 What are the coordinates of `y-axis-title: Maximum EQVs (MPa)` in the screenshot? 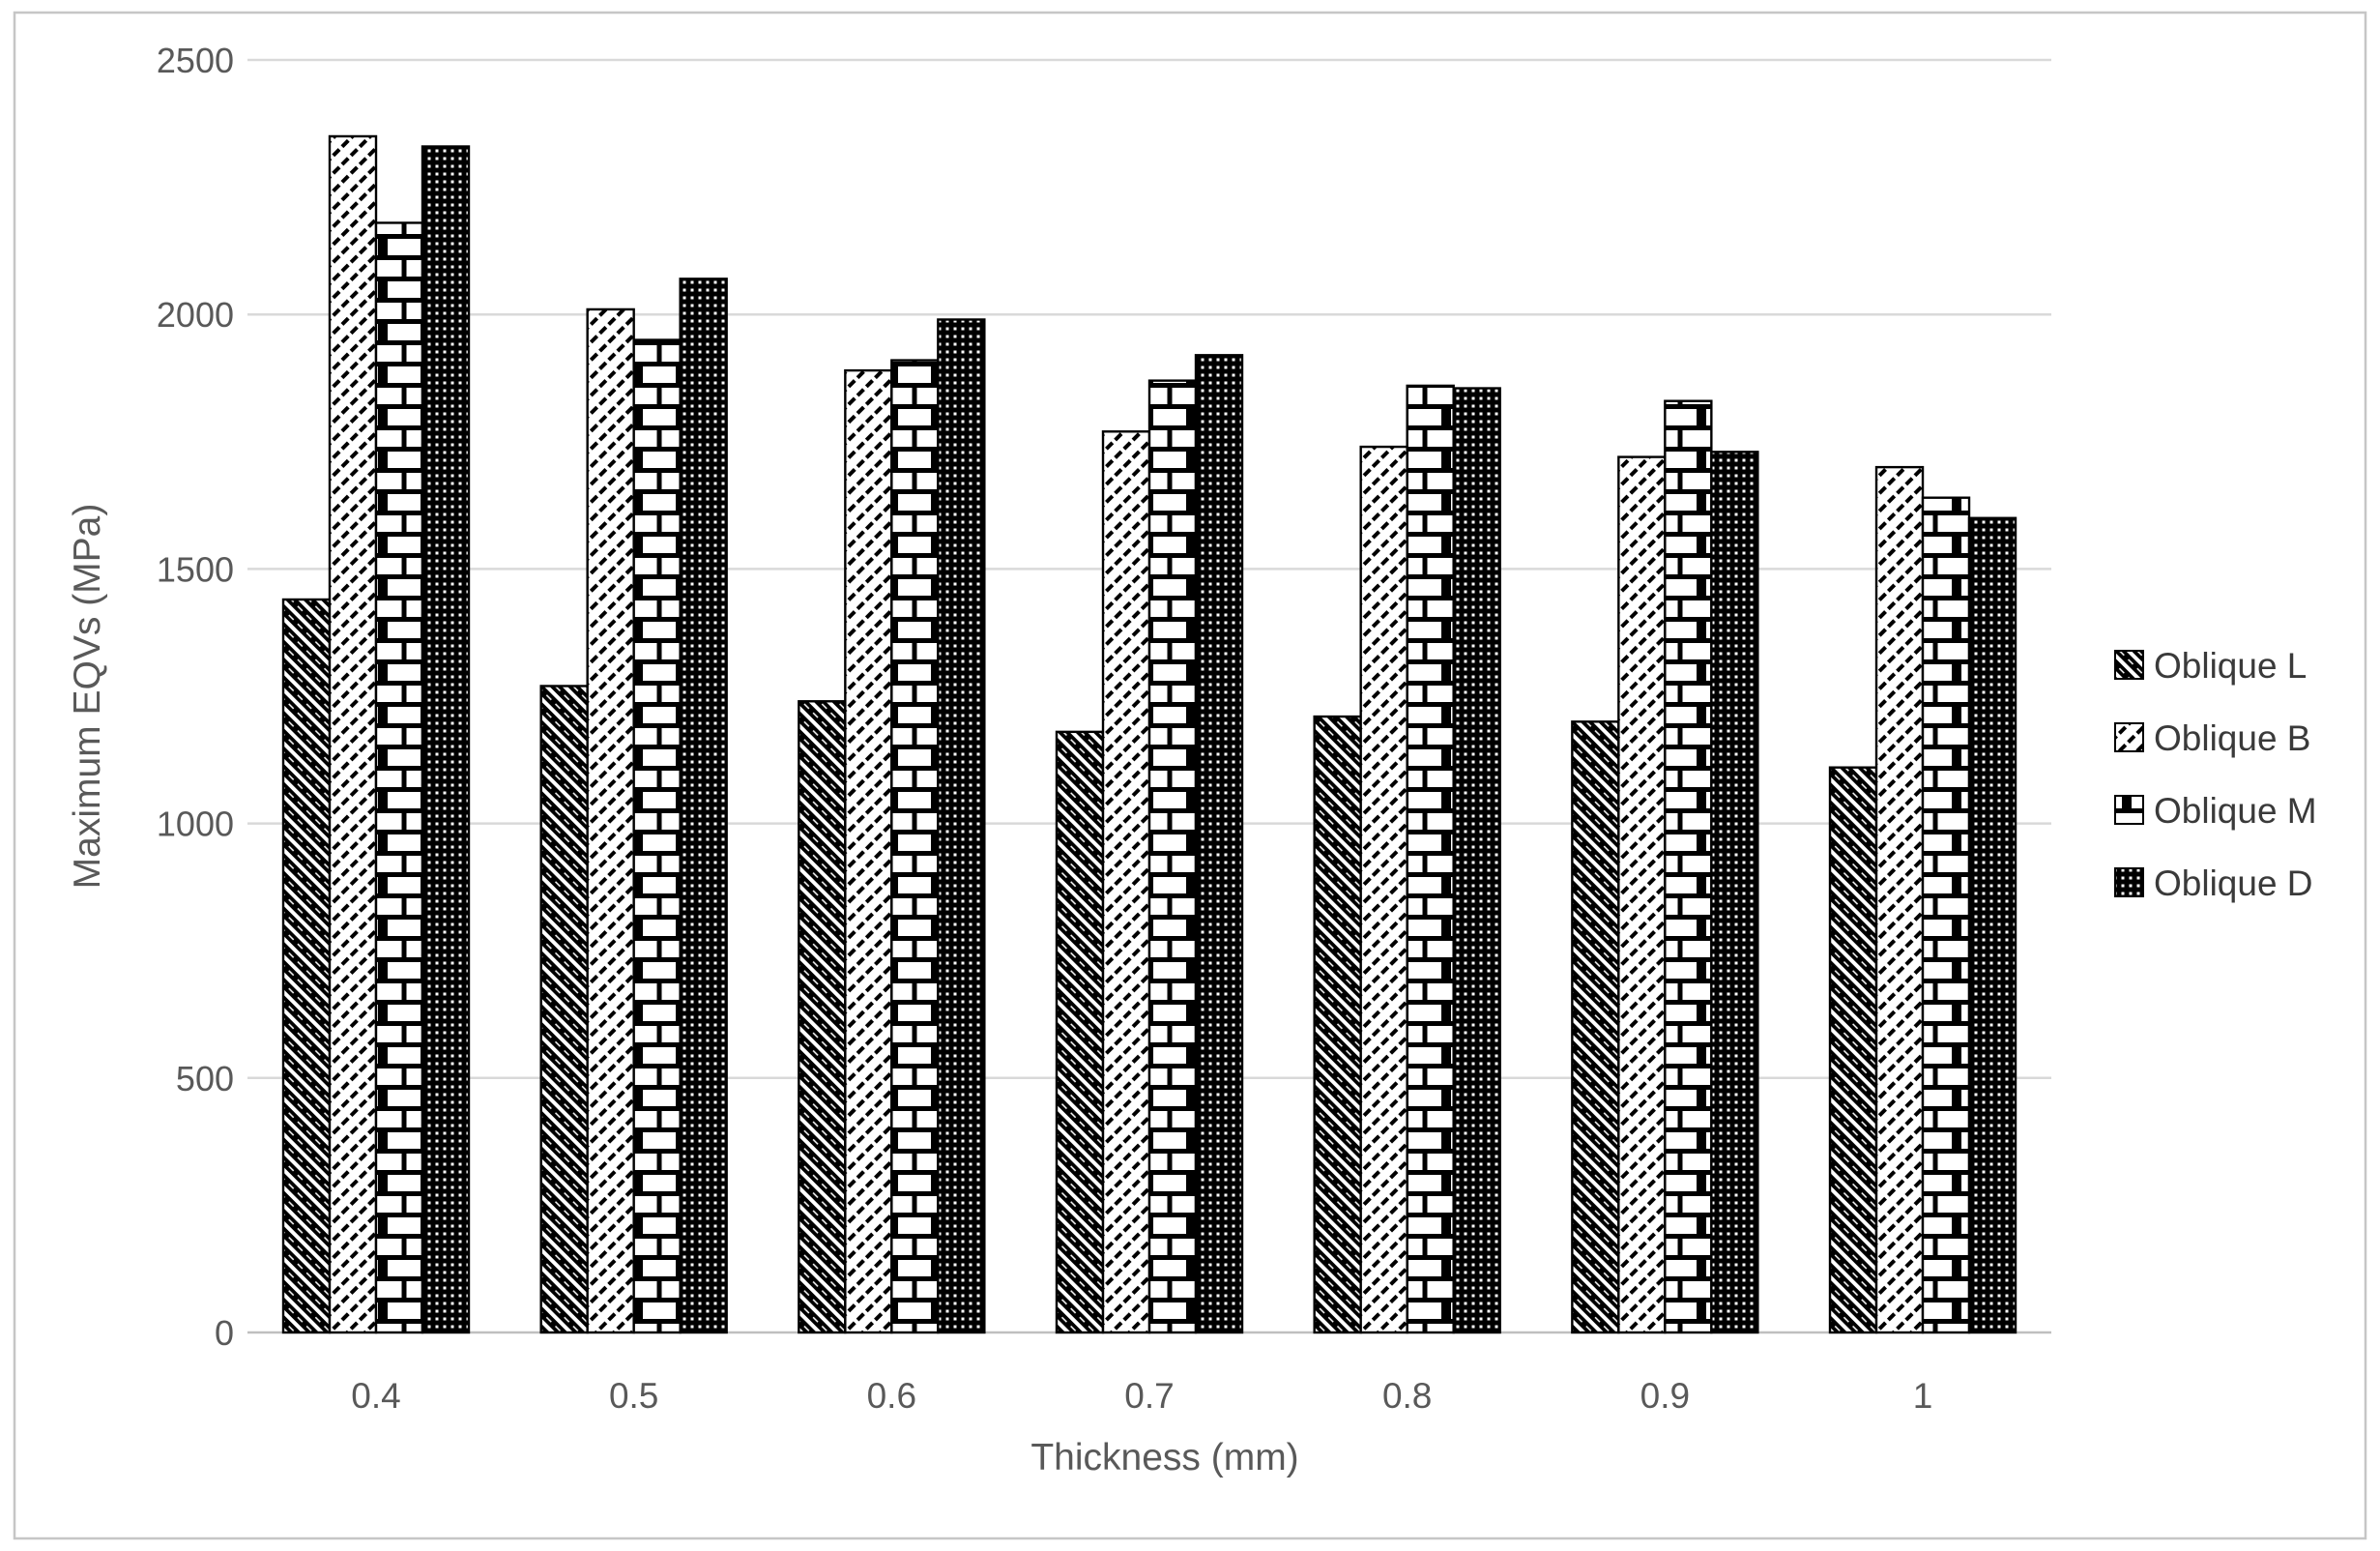 It's located at (88, 697).